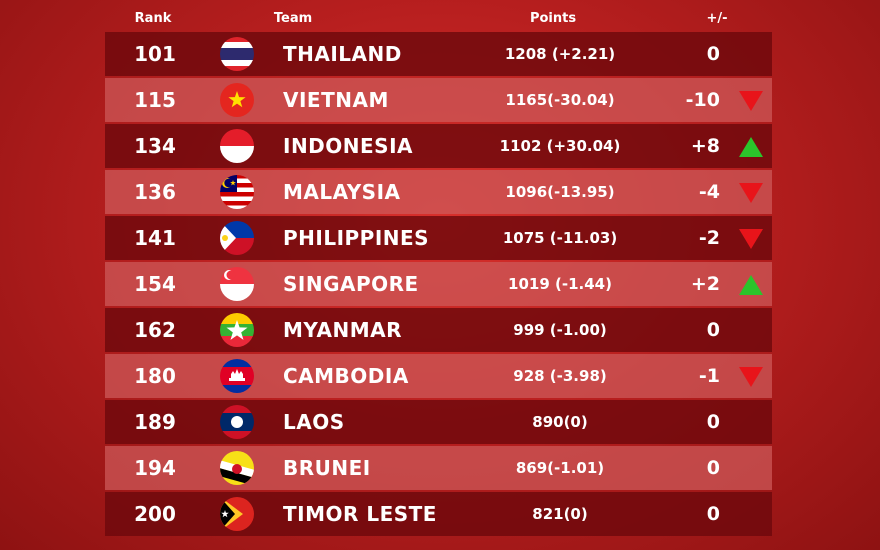 The width and height of the screenshot is (880, 550). I want to click on rank: 200, so click(155, 514).